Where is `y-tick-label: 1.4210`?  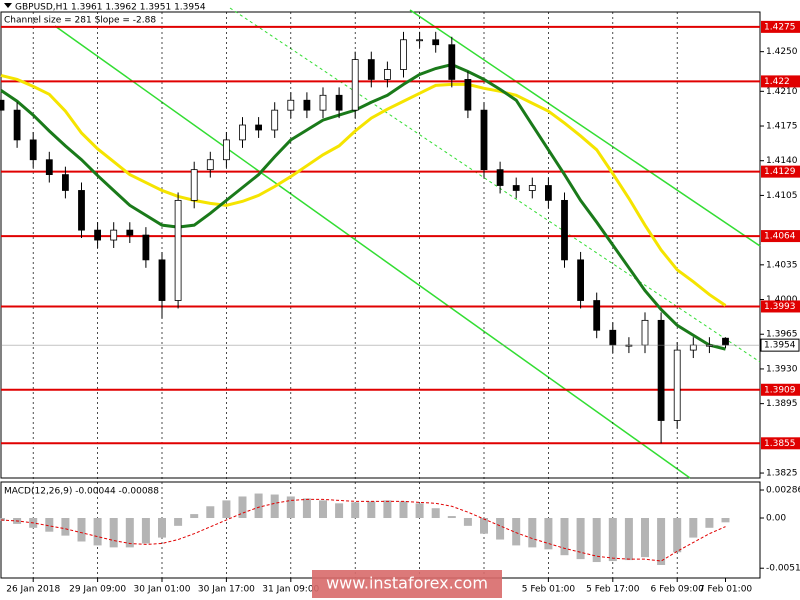
y-tick-label: 1.4210 is located at coordinates (782, 92).